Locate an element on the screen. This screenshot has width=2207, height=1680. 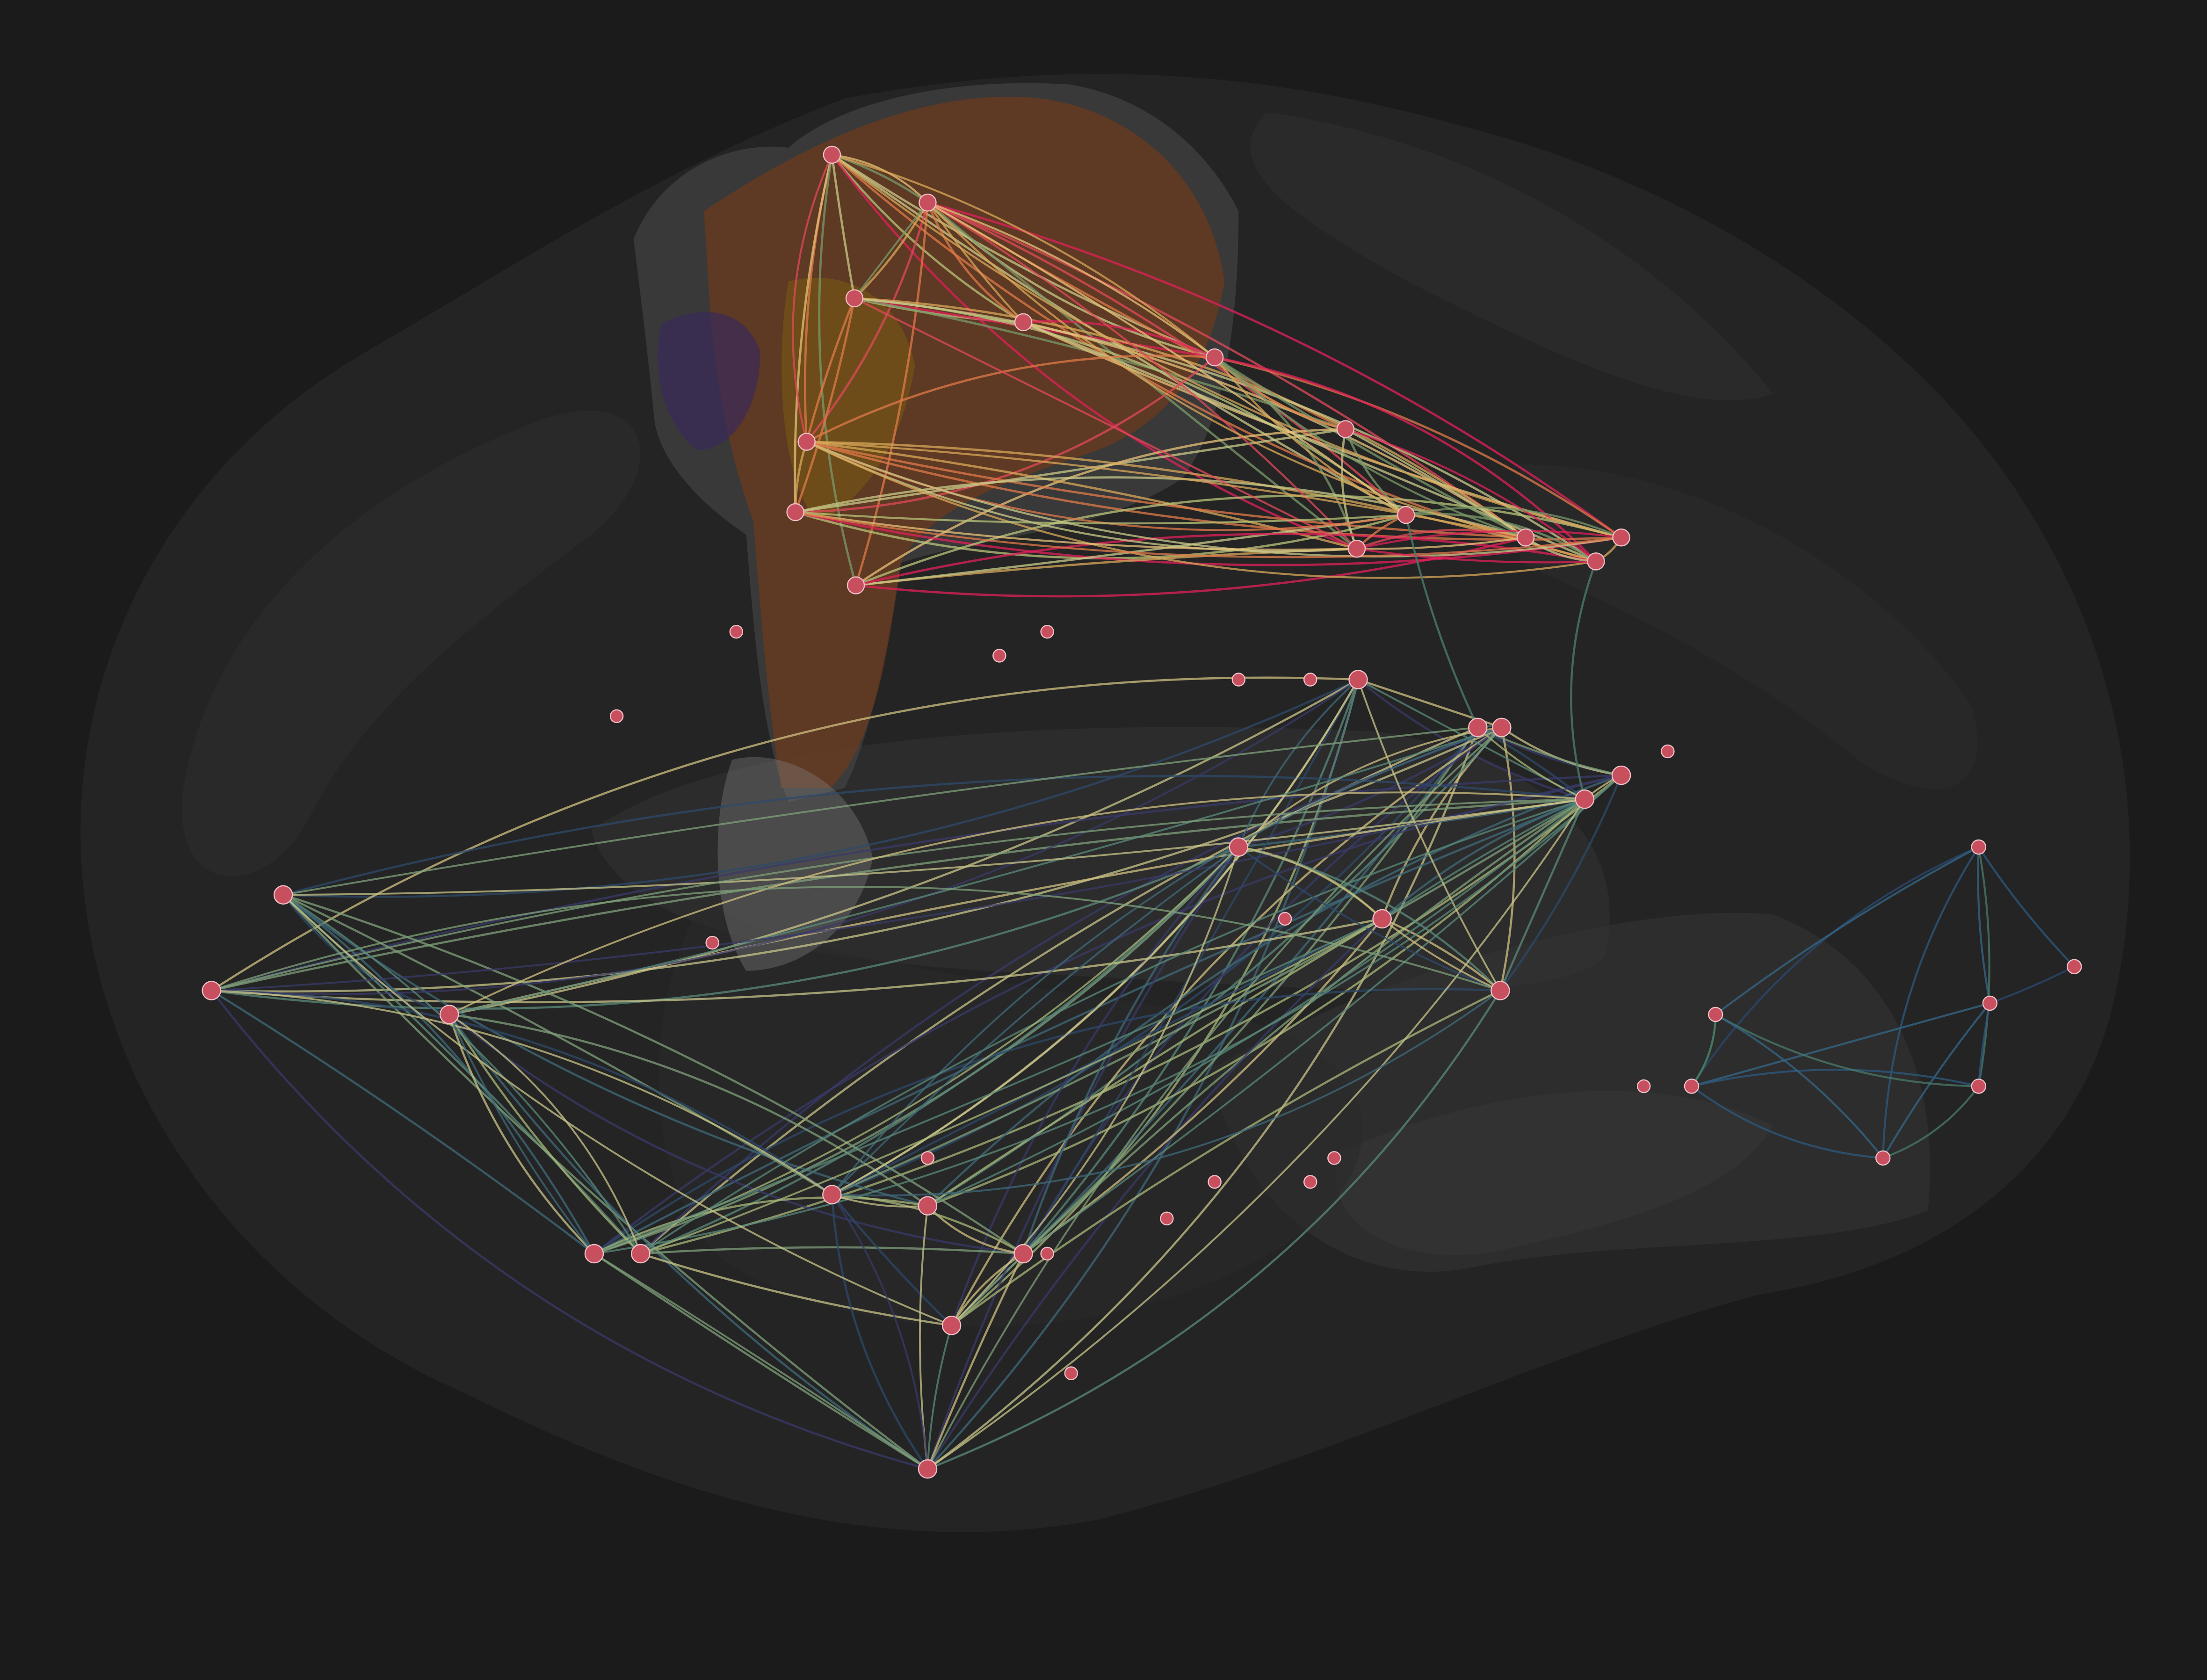
gyrus is located at coordinates (411, 643).